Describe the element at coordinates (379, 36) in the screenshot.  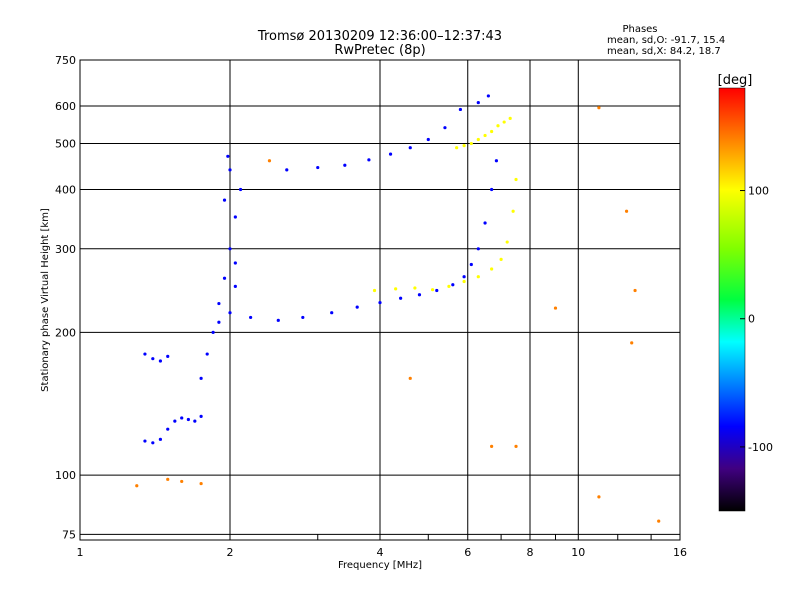
I see `chart-title: Tromsø 20130209 12:36:00–12:37:43` at that location.